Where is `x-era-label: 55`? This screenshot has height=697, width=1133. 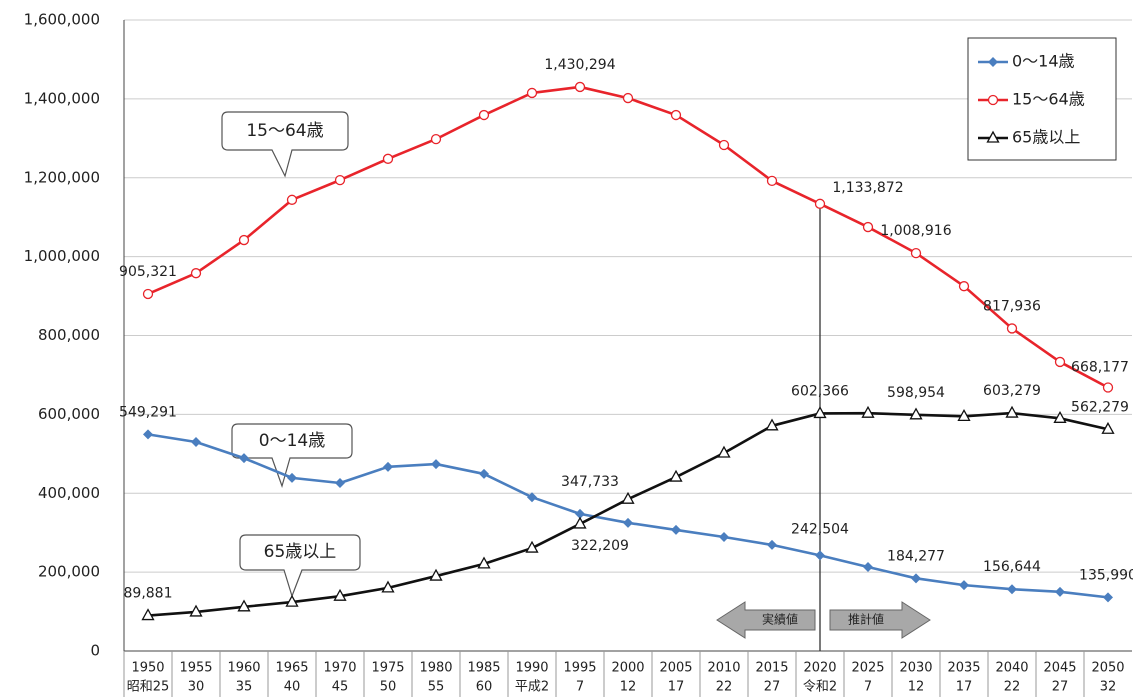
x-era-label: 55 is located at coordinates (436, 687).